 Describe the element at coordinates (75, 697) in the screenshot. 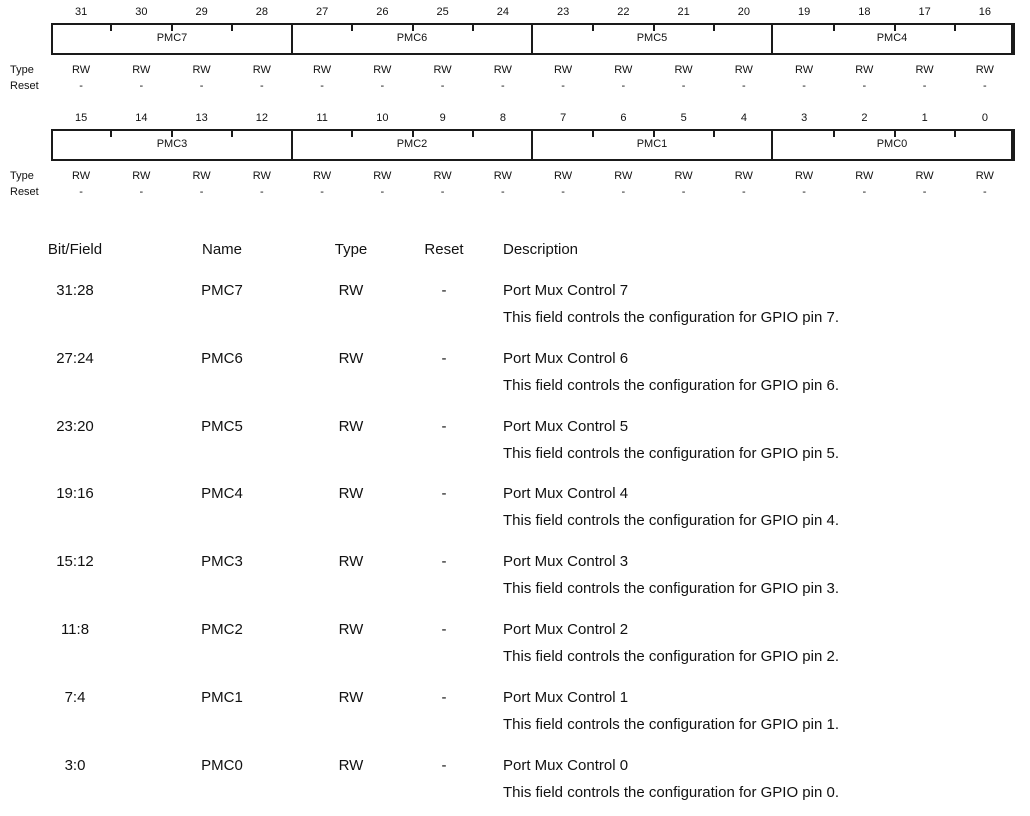

I see `field-bits: 7:4` at that location.